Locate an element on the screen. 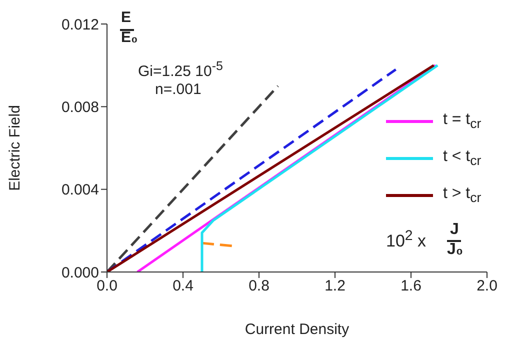 Image resolution: width=510 pixels, height=347 pixels. annotation: J₀ is located at coordinates (455, 250).